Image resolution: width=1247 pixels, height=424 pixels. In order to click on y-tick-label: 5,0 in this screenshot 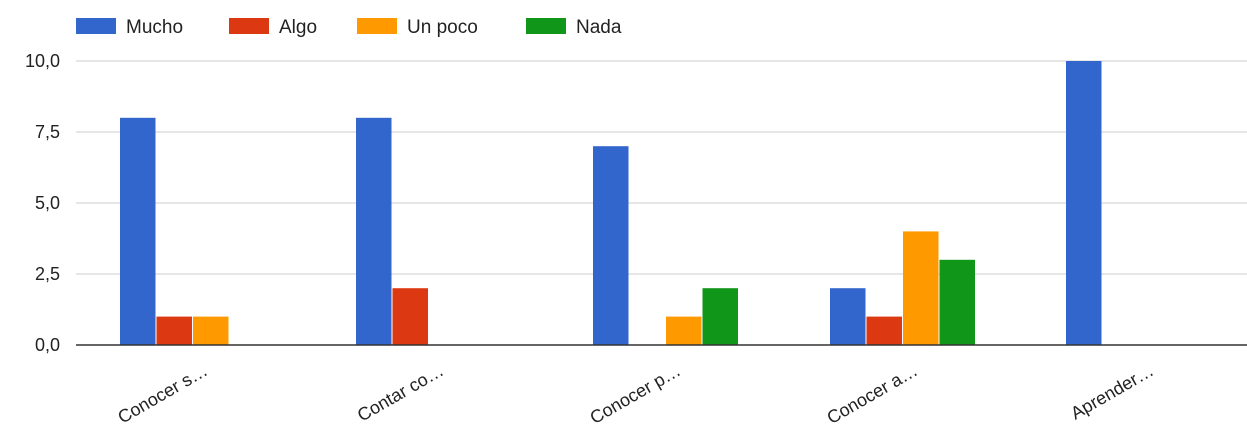, I will do `click(47, 203)`.